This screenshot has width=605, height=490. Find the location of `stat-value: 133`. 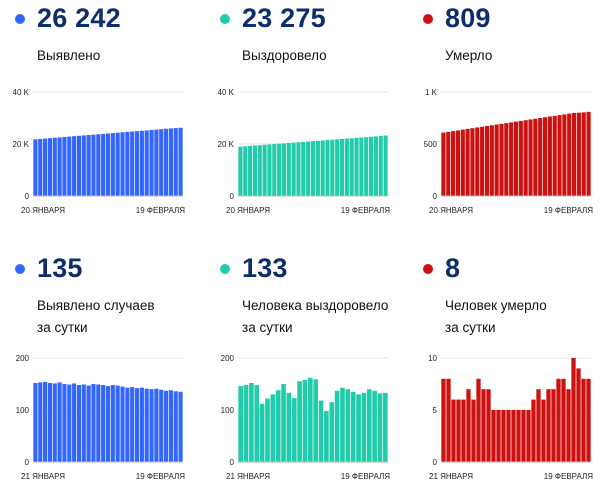

stat-value: 133 is located at coordinates (265, 268).